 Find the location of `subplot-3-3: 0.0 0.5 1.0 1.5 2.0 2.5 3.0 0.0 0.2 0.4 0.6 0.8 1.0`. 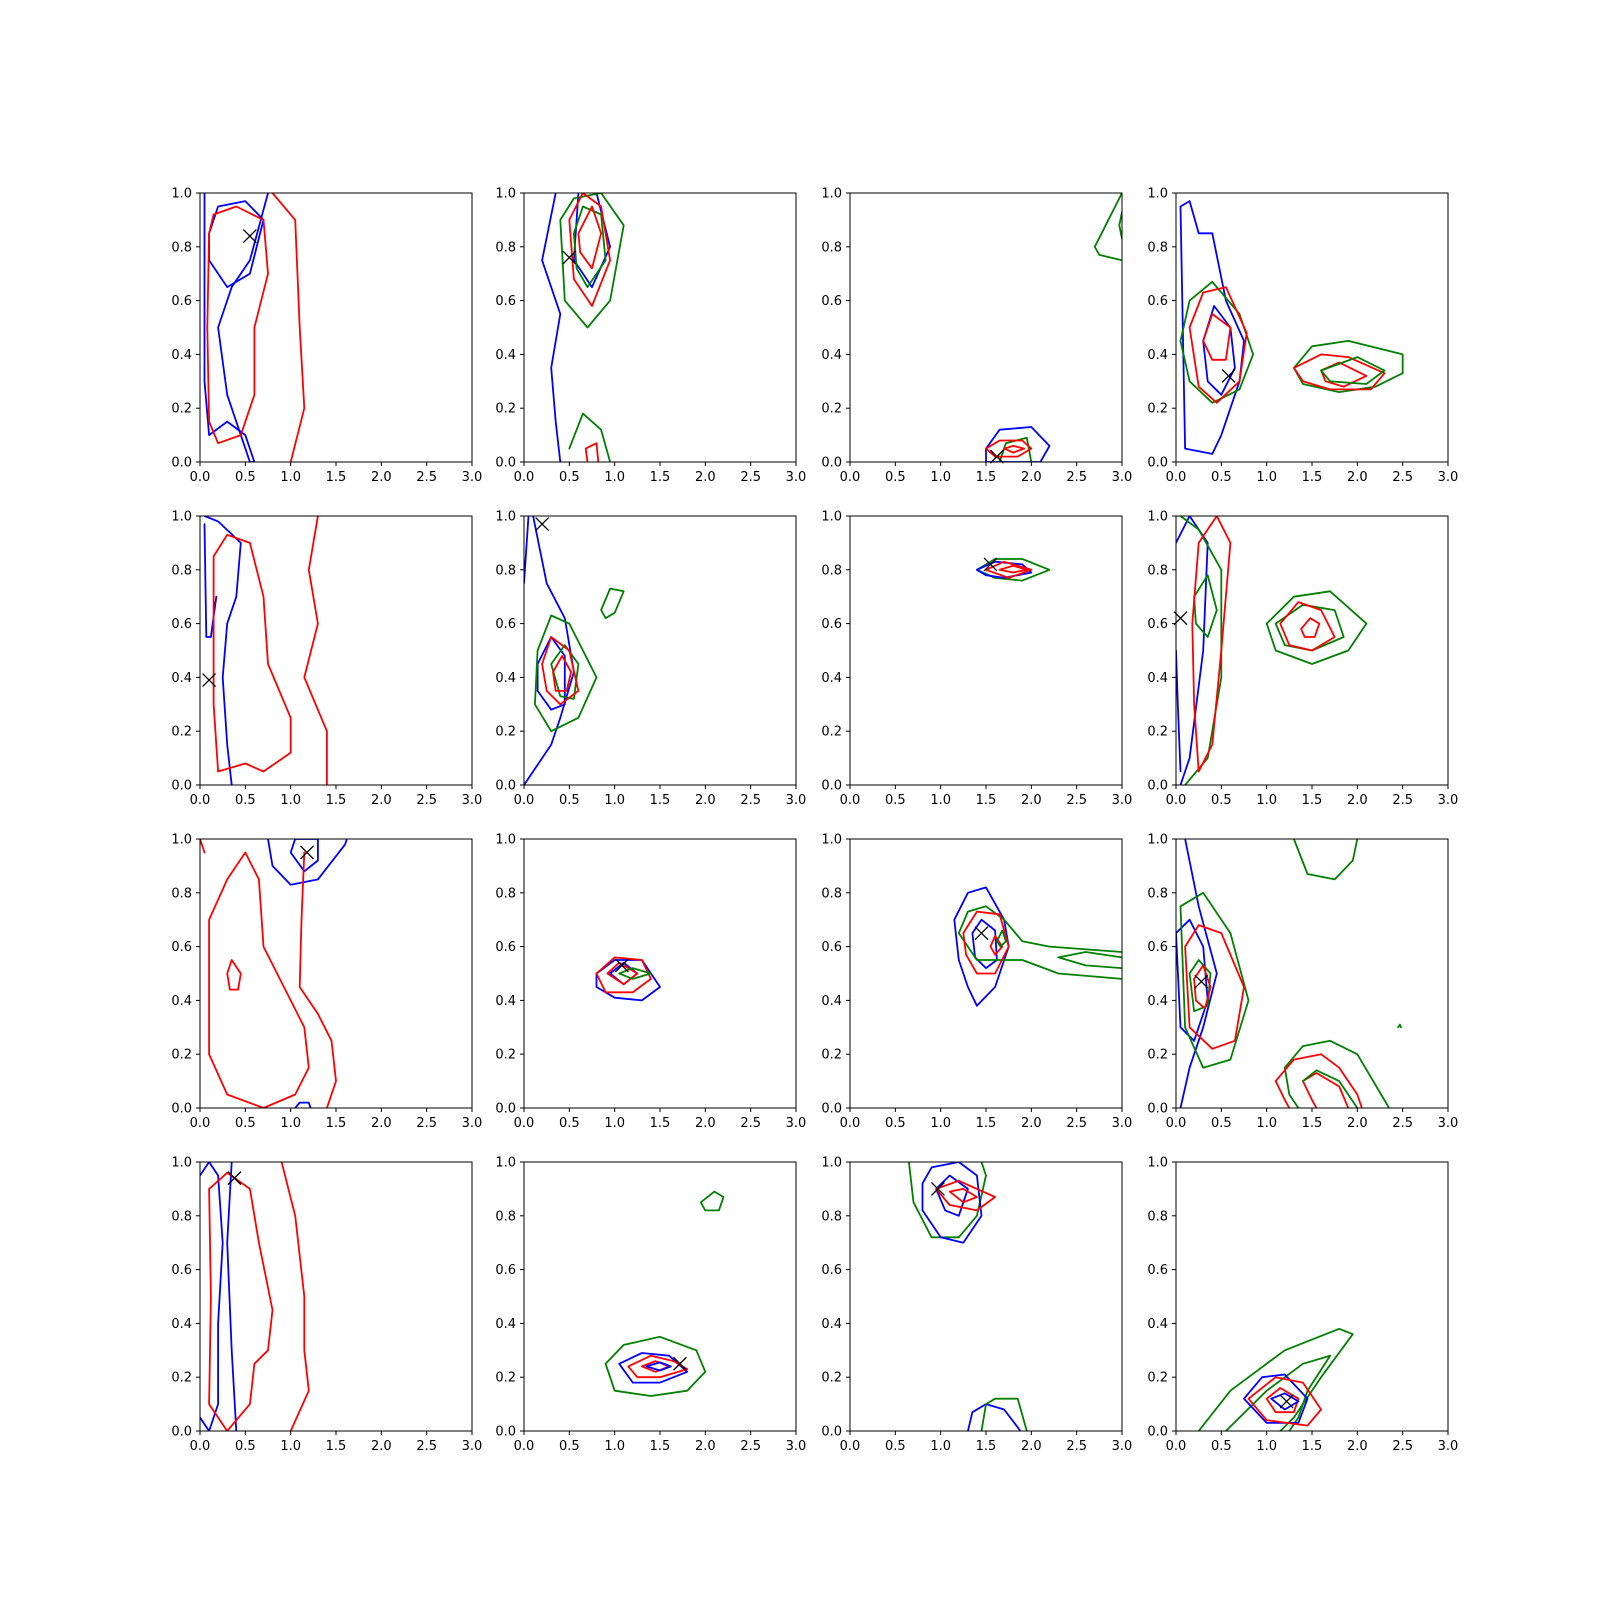

subplot-3-3: 0.0 0.5 1.0 1.5 2.0 2.5 3.0 0.0 0.2 0.4 0.6 0.8 1.0 is located at coordinates (976, 982).